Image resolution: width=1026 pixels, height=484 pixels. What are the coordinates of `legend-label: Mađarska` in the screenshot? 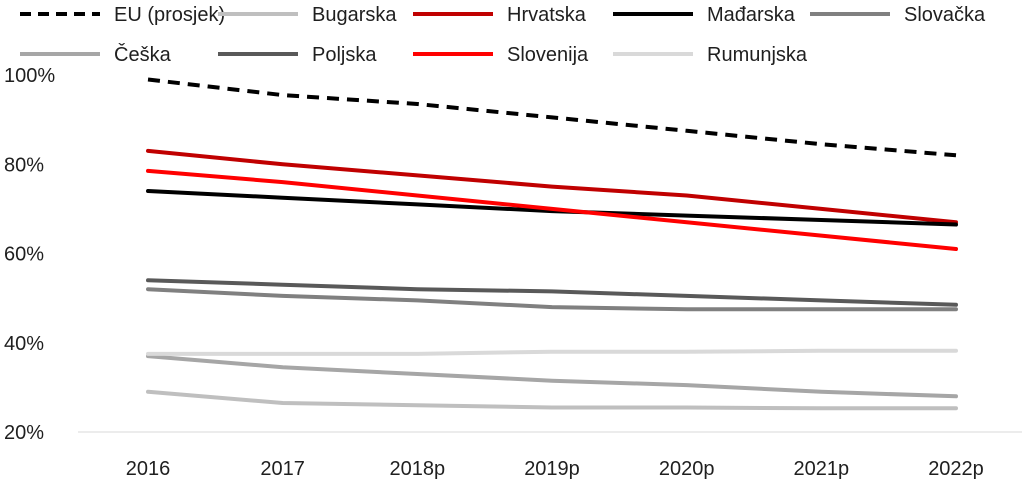 It's located at (751, 15).